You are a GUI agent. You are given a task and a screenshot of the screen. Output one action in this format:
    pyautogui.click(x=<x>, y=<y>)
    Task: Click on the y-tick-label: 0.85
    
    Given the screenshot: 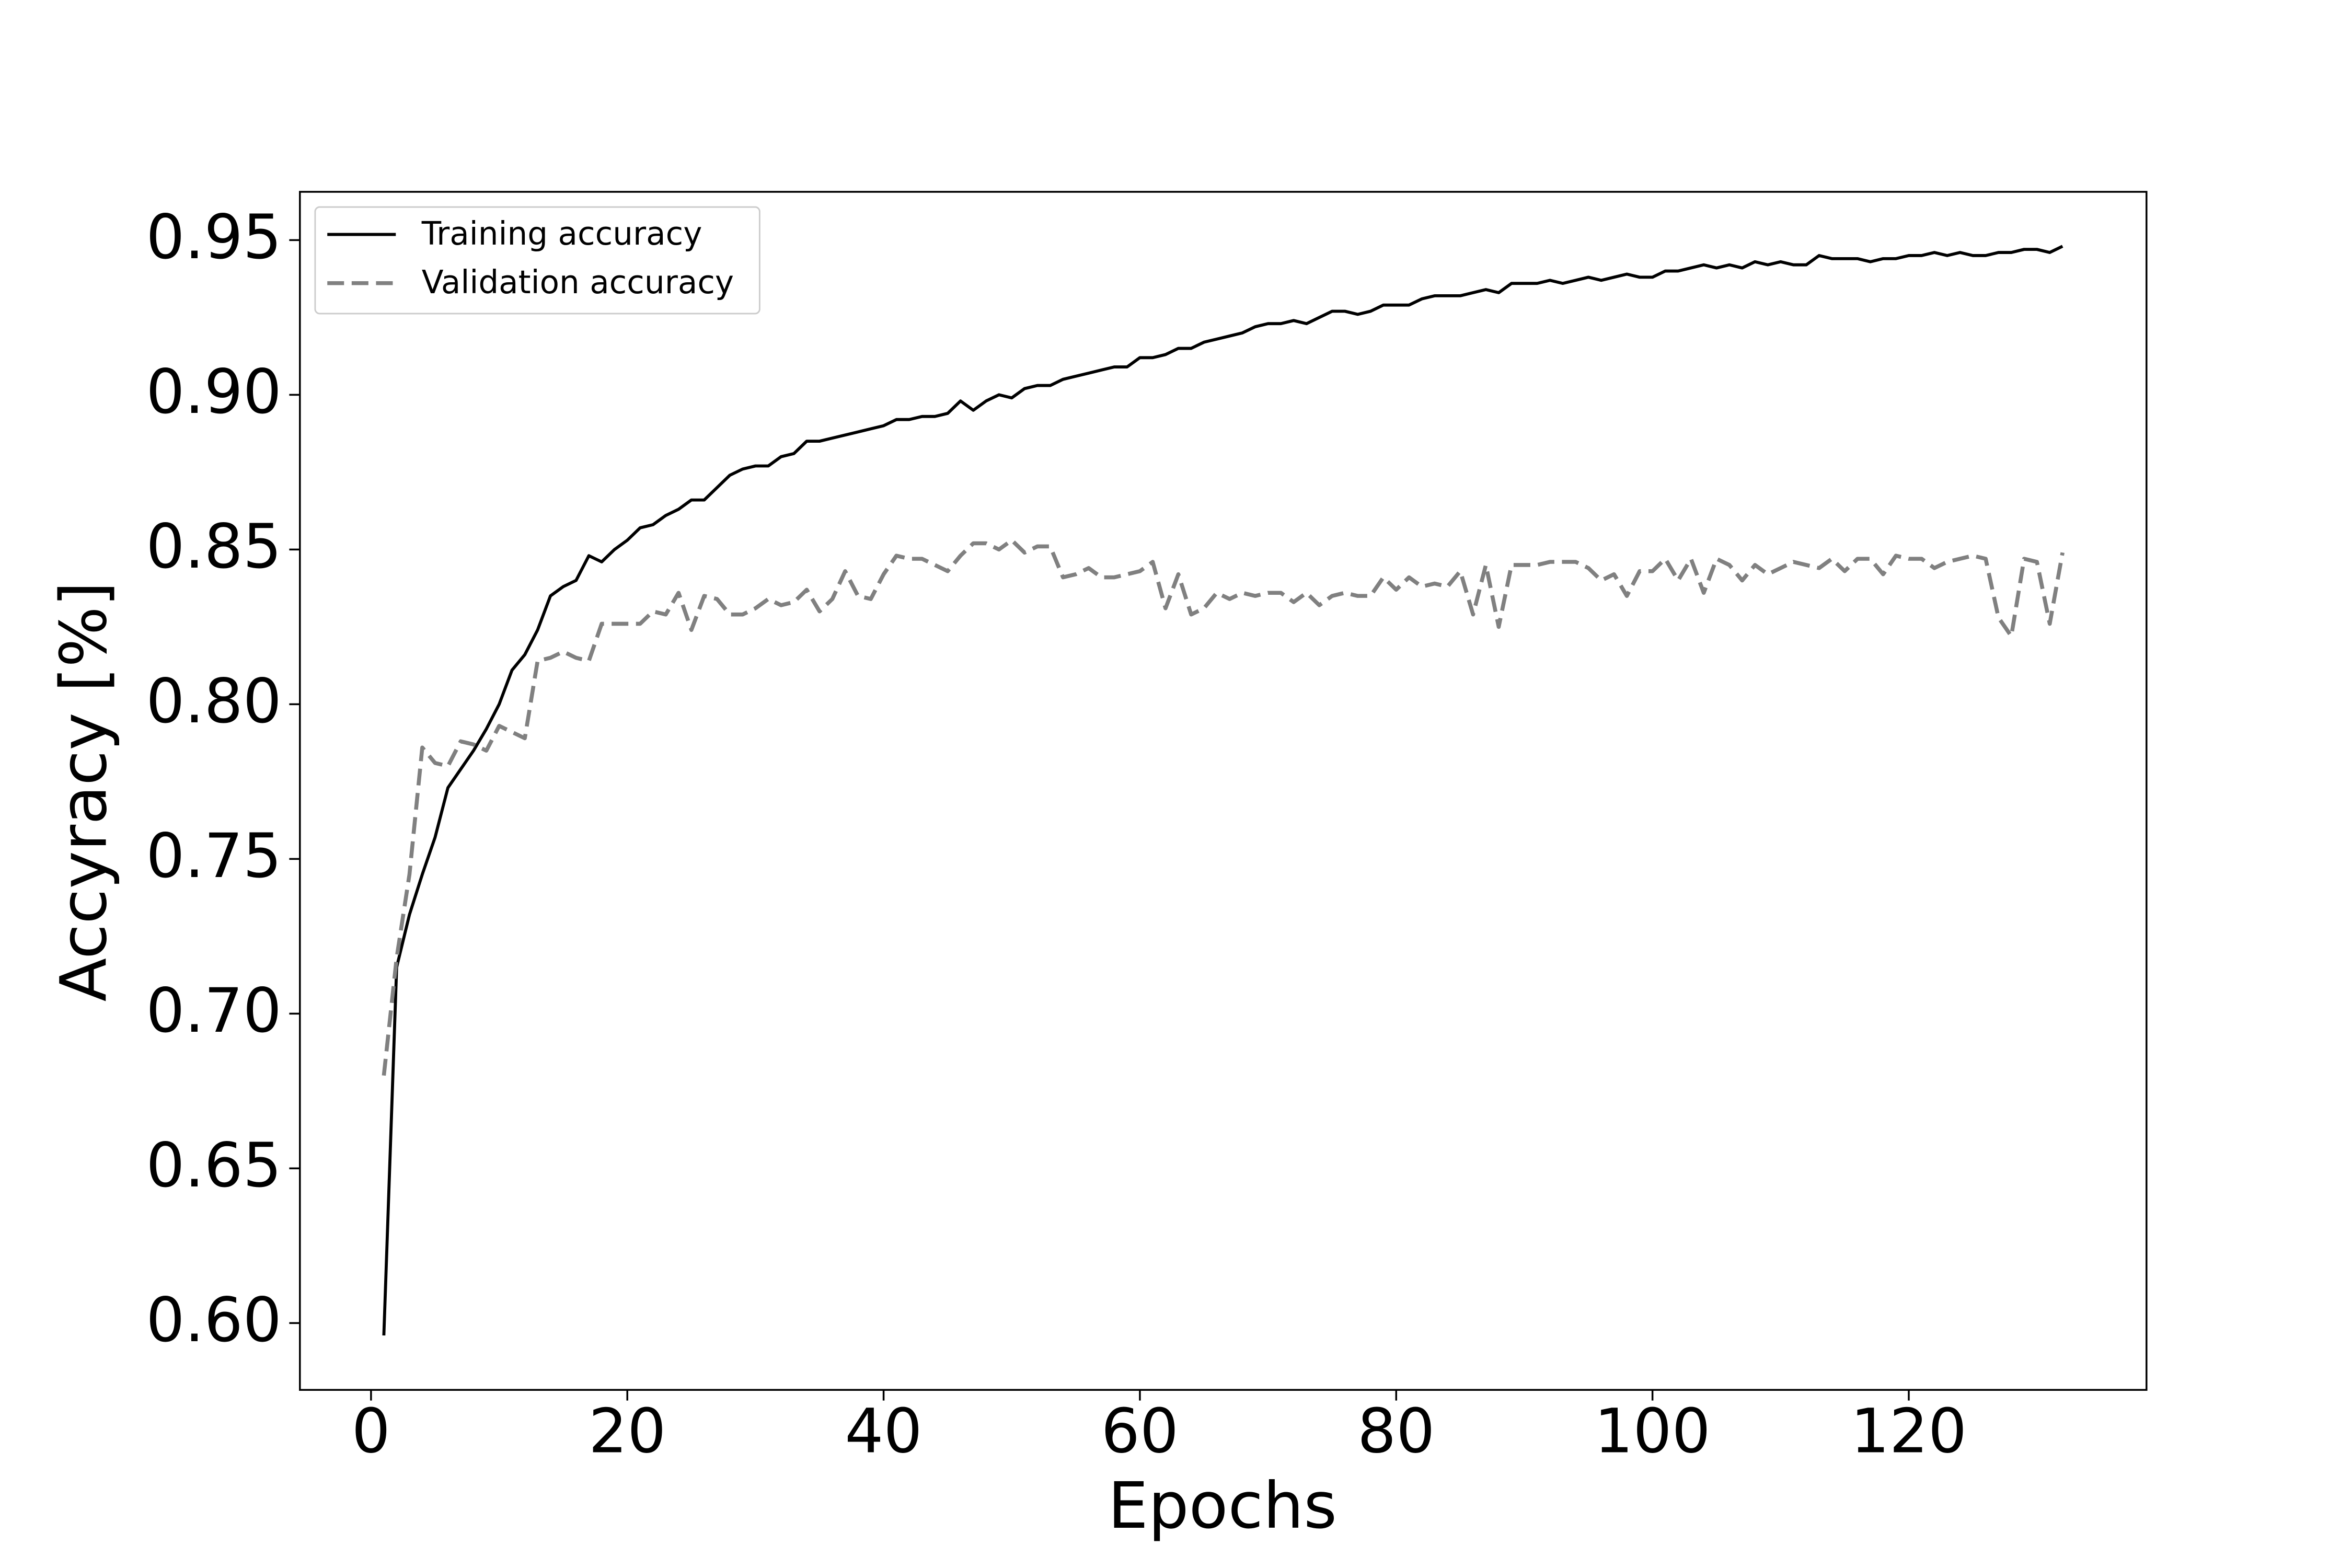 What is the action you would take?
    pyautogui.click(x=213, y=547)
    